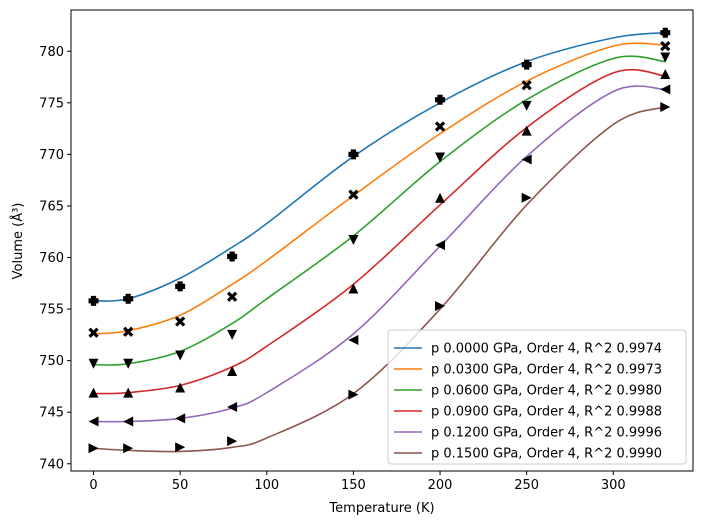 The width and height of the screenshot is (701, 525). What do you see at coordinates (51, 310) in the screenshot?
I see `y-tick-label: 755` at bounding box center [51, 310].